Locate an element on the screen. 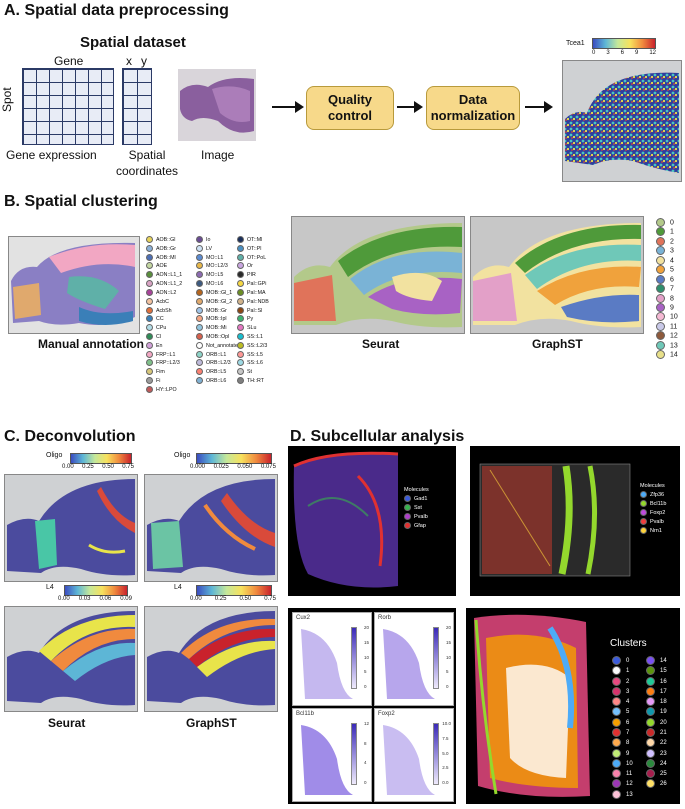 The height and width of the screenshot is (809, 685). gene-expression-label: Gene expression is located at coordinates (51, 155).